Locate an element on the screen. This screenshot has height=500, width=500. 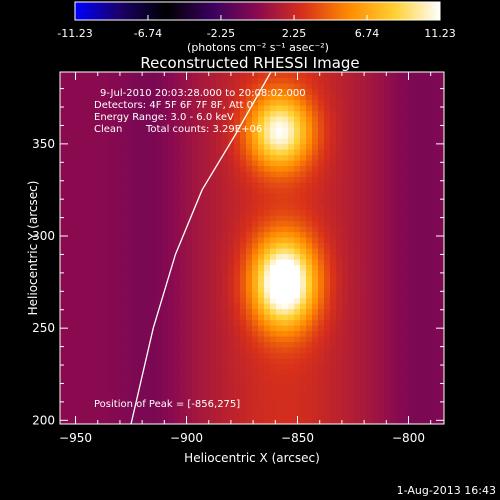
colorbar-unit-label: (photons cm⁻² s⁻¹ asec⁻²) is located at coordinates (258, 47).